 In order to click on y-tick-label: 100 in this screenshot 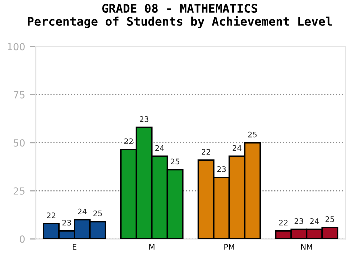, I will do `click(16, 47)`.